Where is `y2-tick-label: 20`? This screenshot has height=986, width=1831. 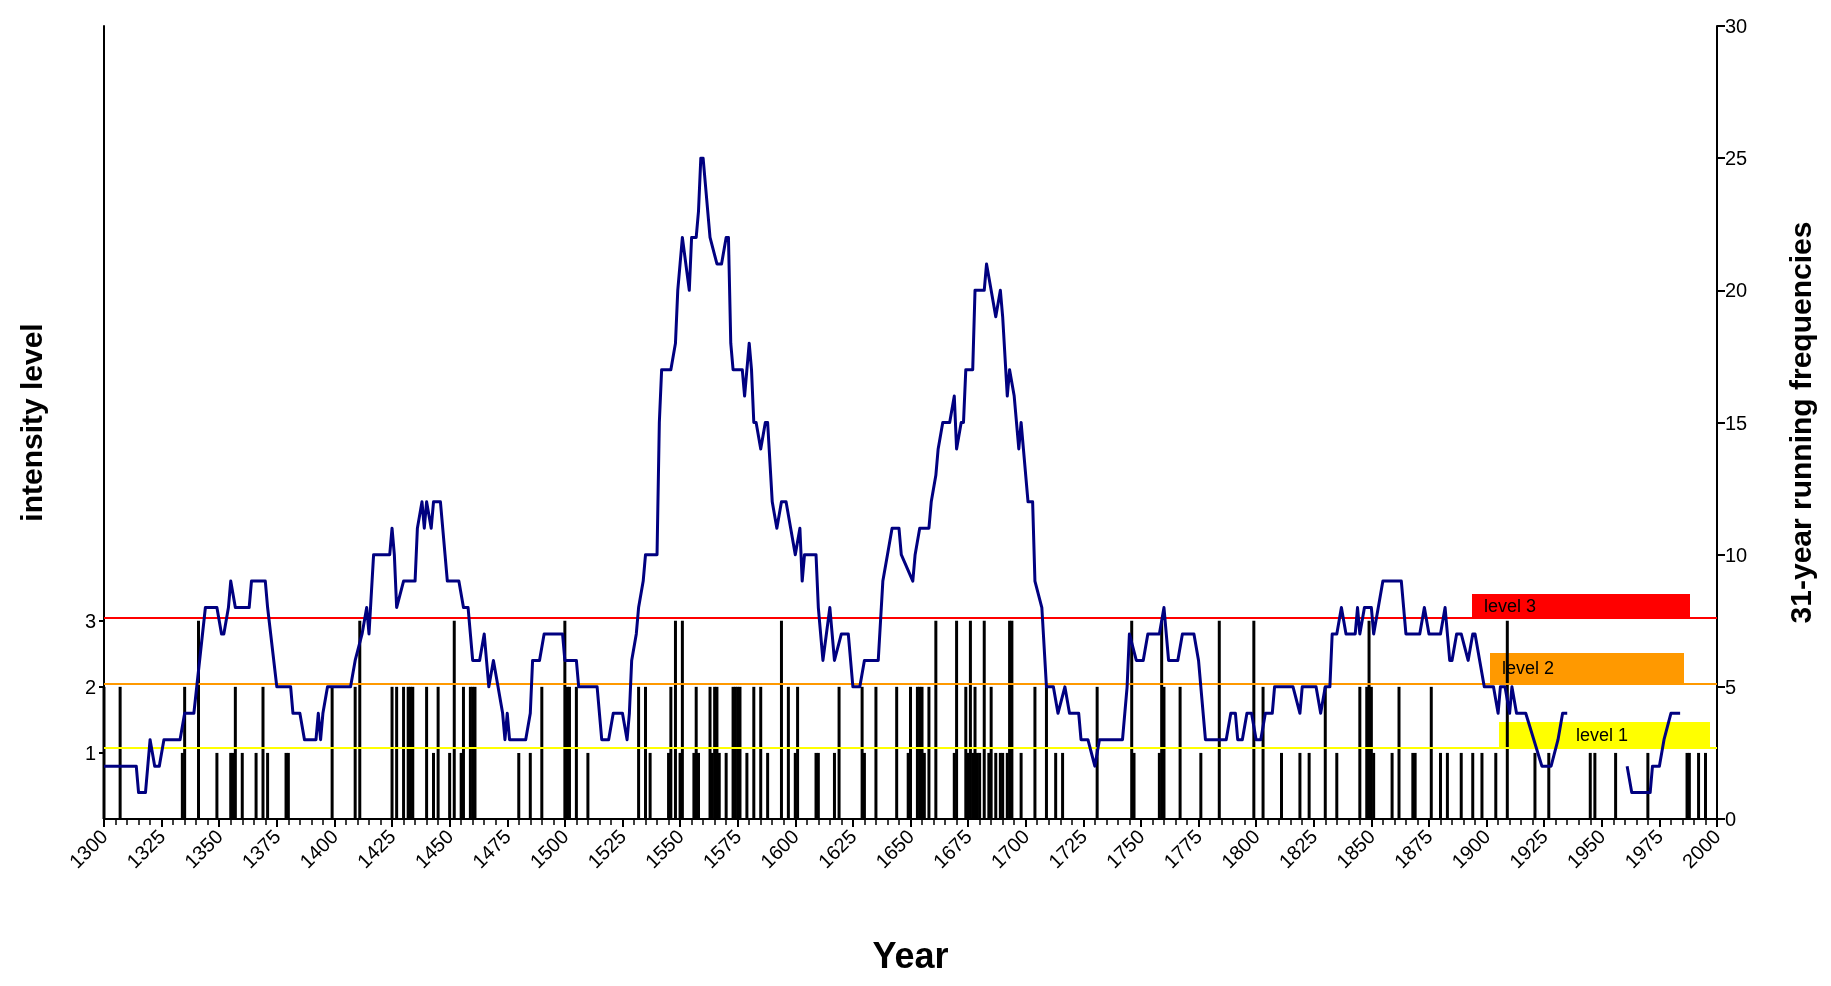
y2-tick-label: 20 is located at coordinates (1736, 290).